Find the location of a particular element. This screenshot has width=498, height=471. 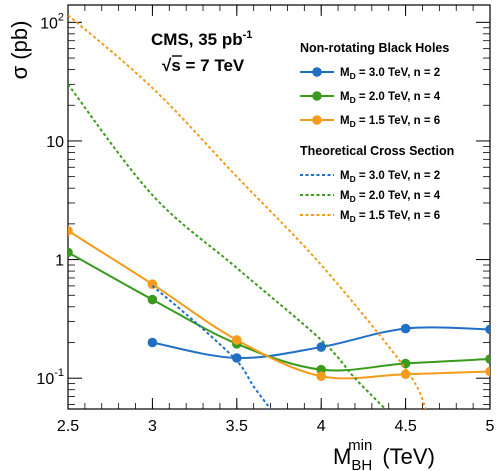

x-axis-title-unit: (TeV) is located at coordinates (408, 456).